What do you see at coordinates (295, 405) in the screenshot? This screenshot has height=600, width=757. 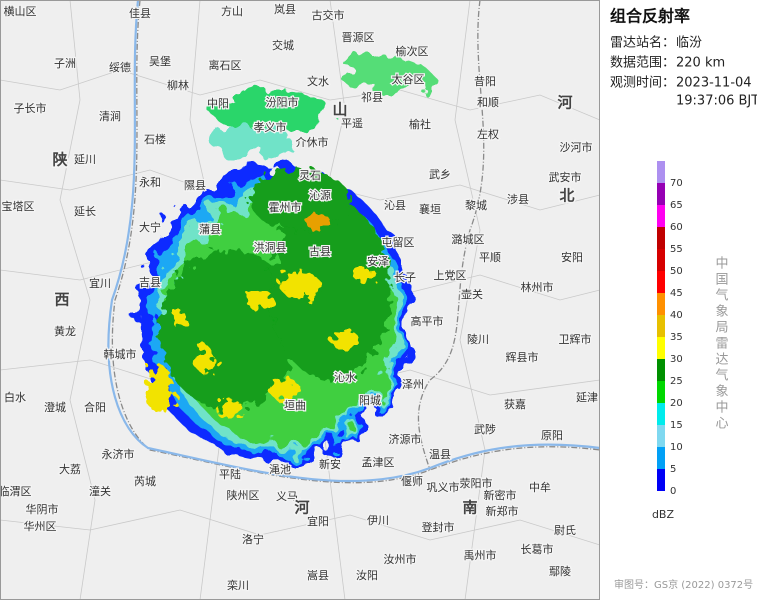 I see `place-label: 垣曲` at bounding box center [295, 405].